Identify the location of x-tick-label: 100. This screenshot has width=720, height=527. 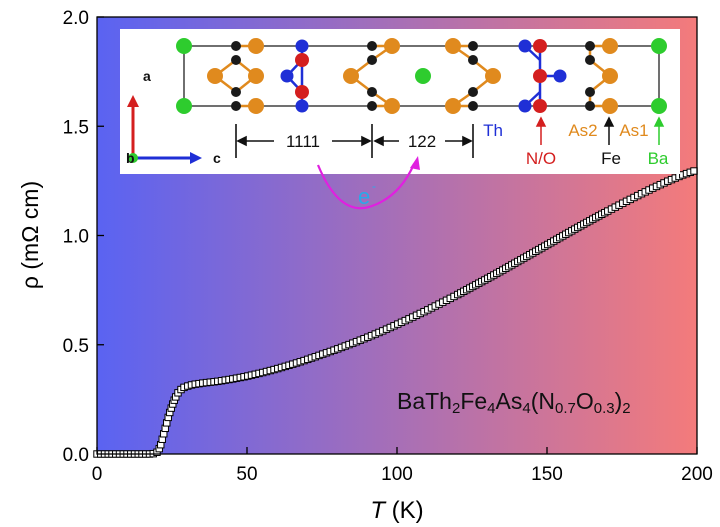
(397, 474).